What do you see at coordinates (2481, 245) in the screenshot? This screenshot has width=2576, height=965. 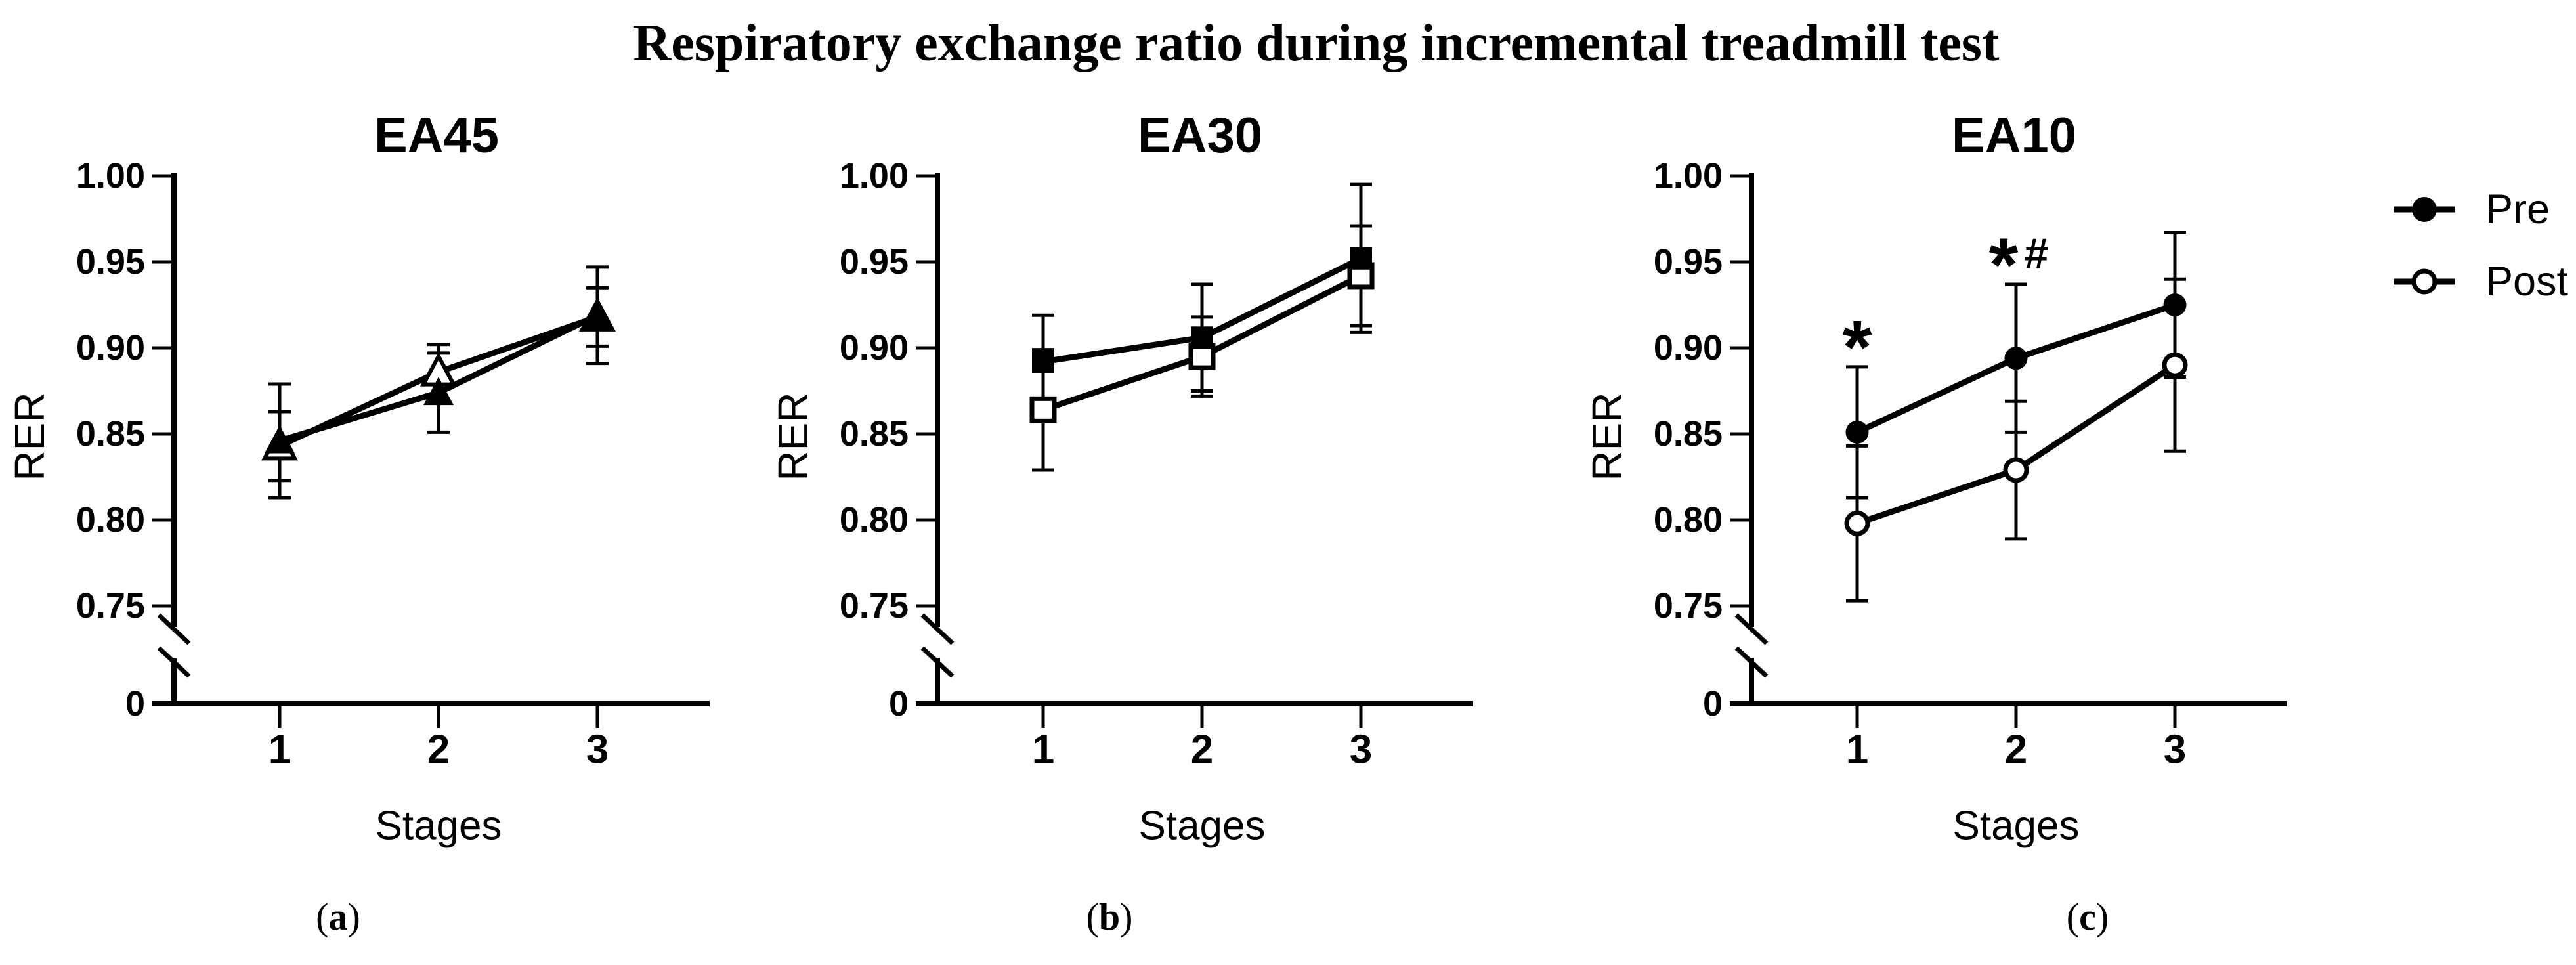 I see `legend: Pre Post` at bounding box center [2481, 245].